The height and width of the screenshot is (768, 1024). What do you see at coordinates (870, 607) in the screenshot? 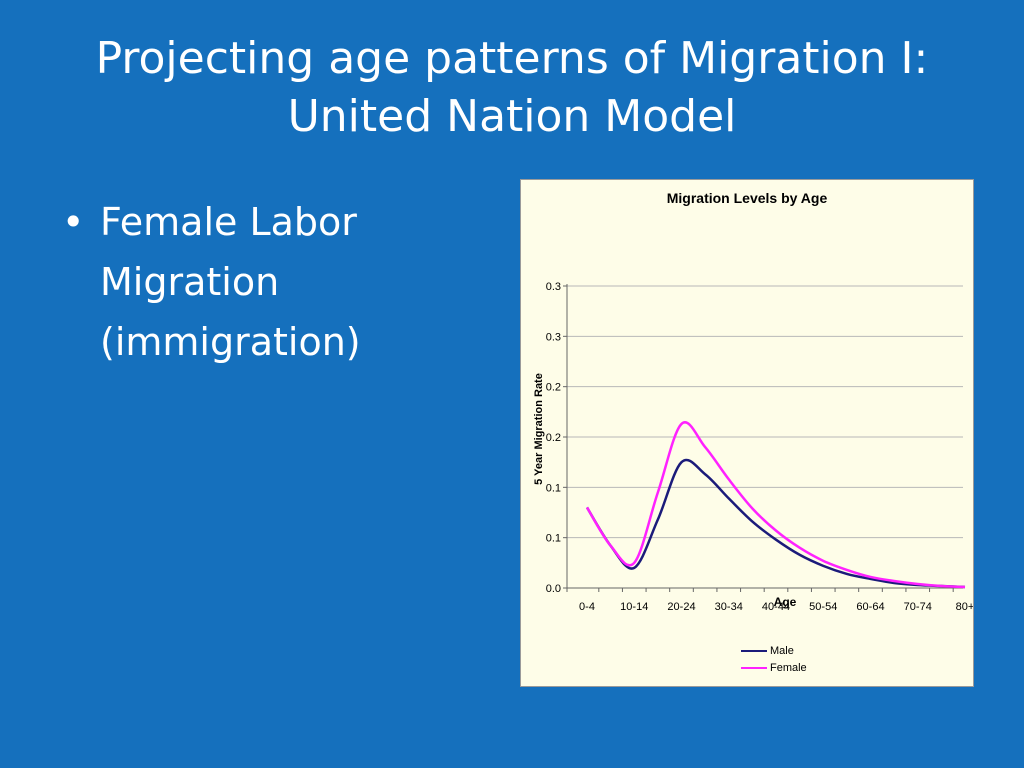
I see `x-tick-label: 60-64` at bounding box center [870, 607].